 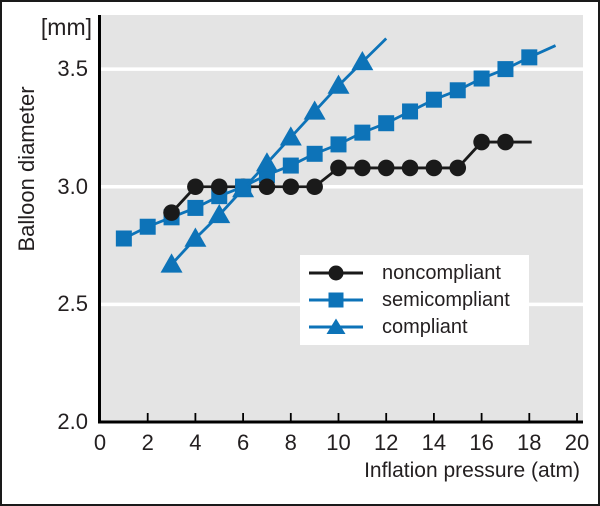 I want to click on legend-item-semicompliant: semicompliant, so click(x=414, y=300).